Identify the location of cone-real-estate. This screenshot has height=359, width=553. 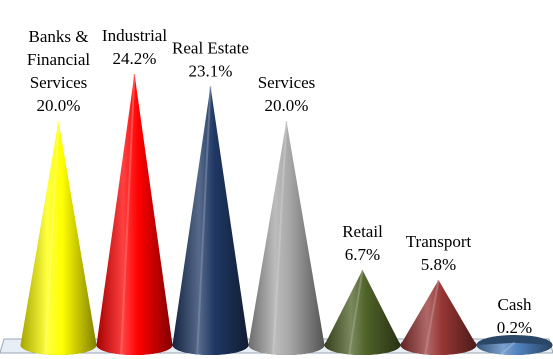
(210, 221).